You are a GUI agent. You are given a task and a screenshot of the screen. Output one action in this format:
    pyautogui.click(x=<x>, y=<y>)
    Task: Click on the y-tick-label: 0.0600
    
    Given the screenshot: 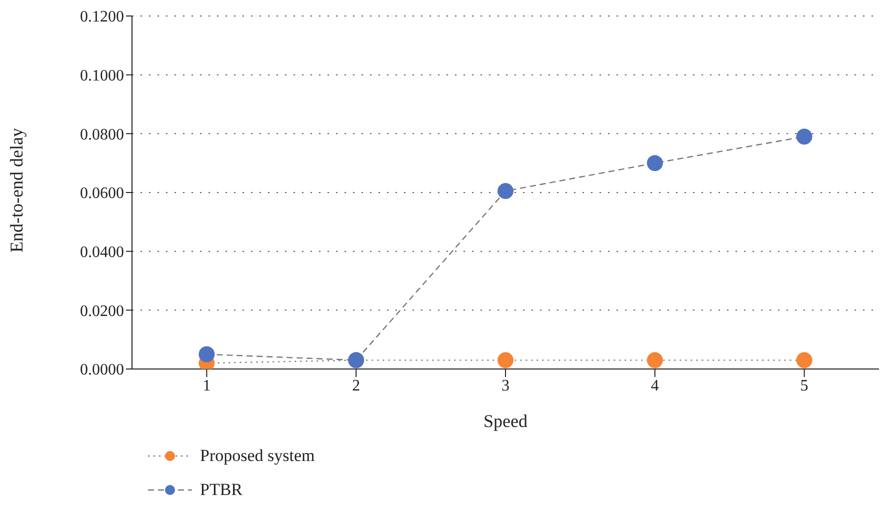 What is the action you would take?
    pyautogui.click(x=102, y=193)
    